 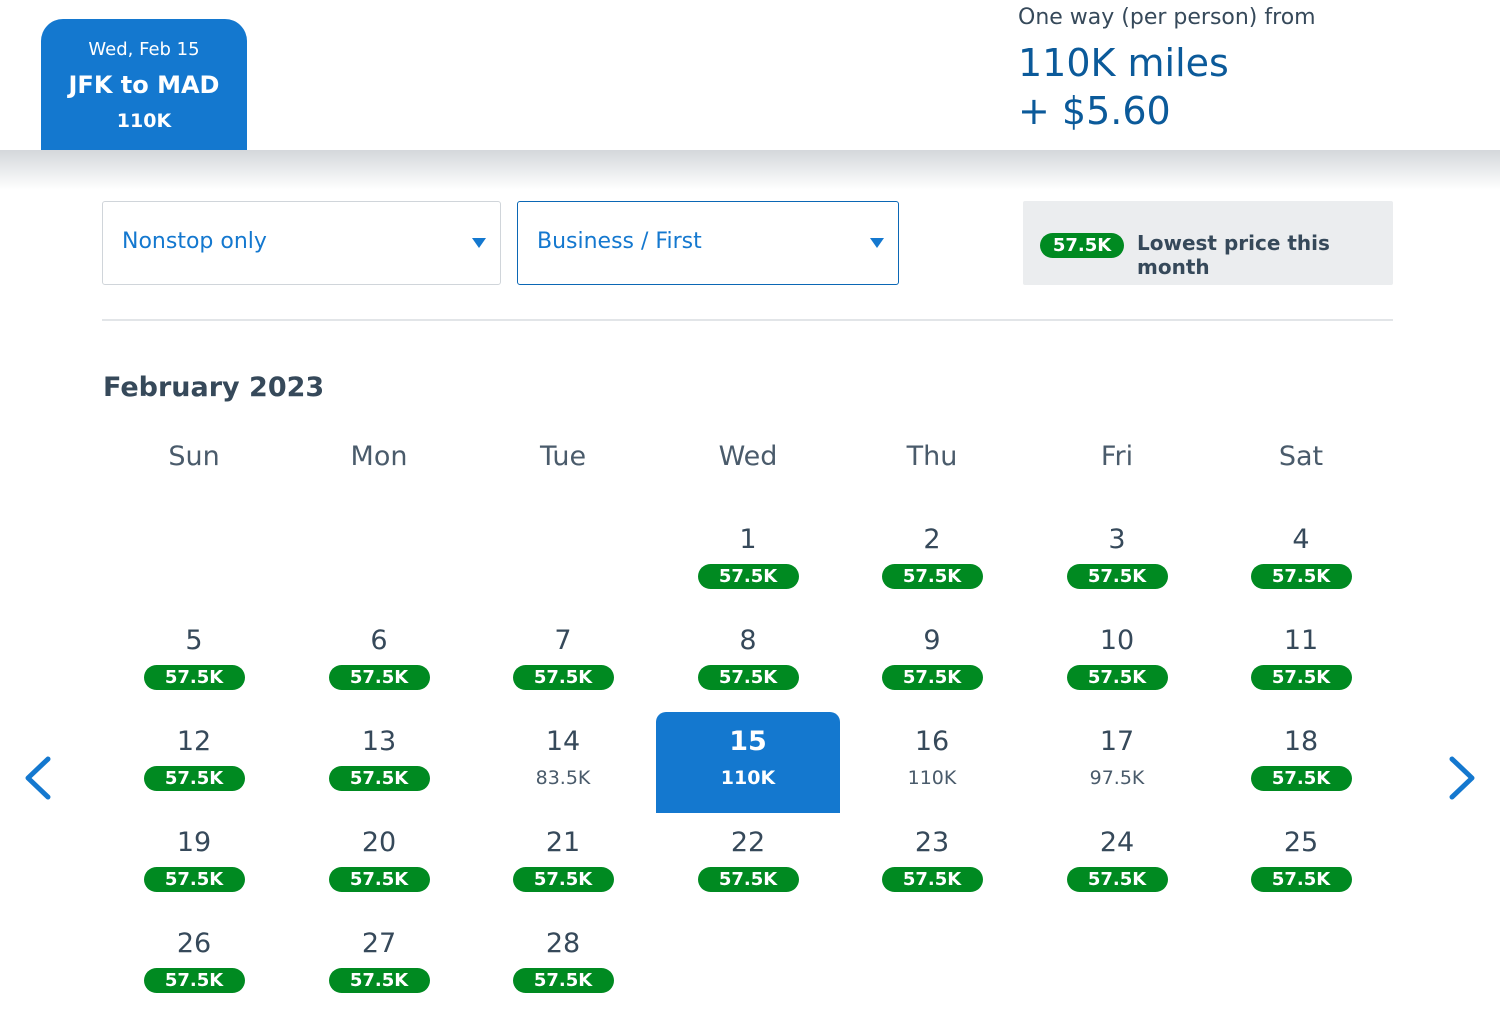 I want to click on calendar-day: 26 57.5K, so click(x=194, y=964).